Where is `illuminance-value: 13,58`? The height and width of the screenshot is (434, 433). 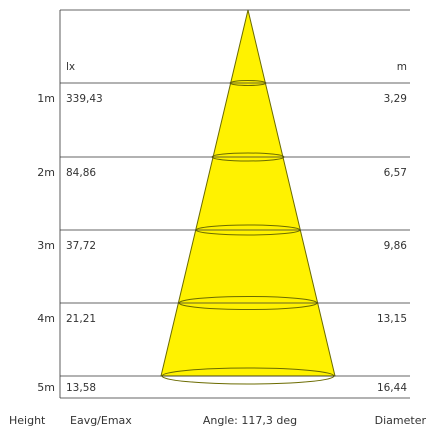
illuminance-value: 13,58 is located at coordinates (81, 388).